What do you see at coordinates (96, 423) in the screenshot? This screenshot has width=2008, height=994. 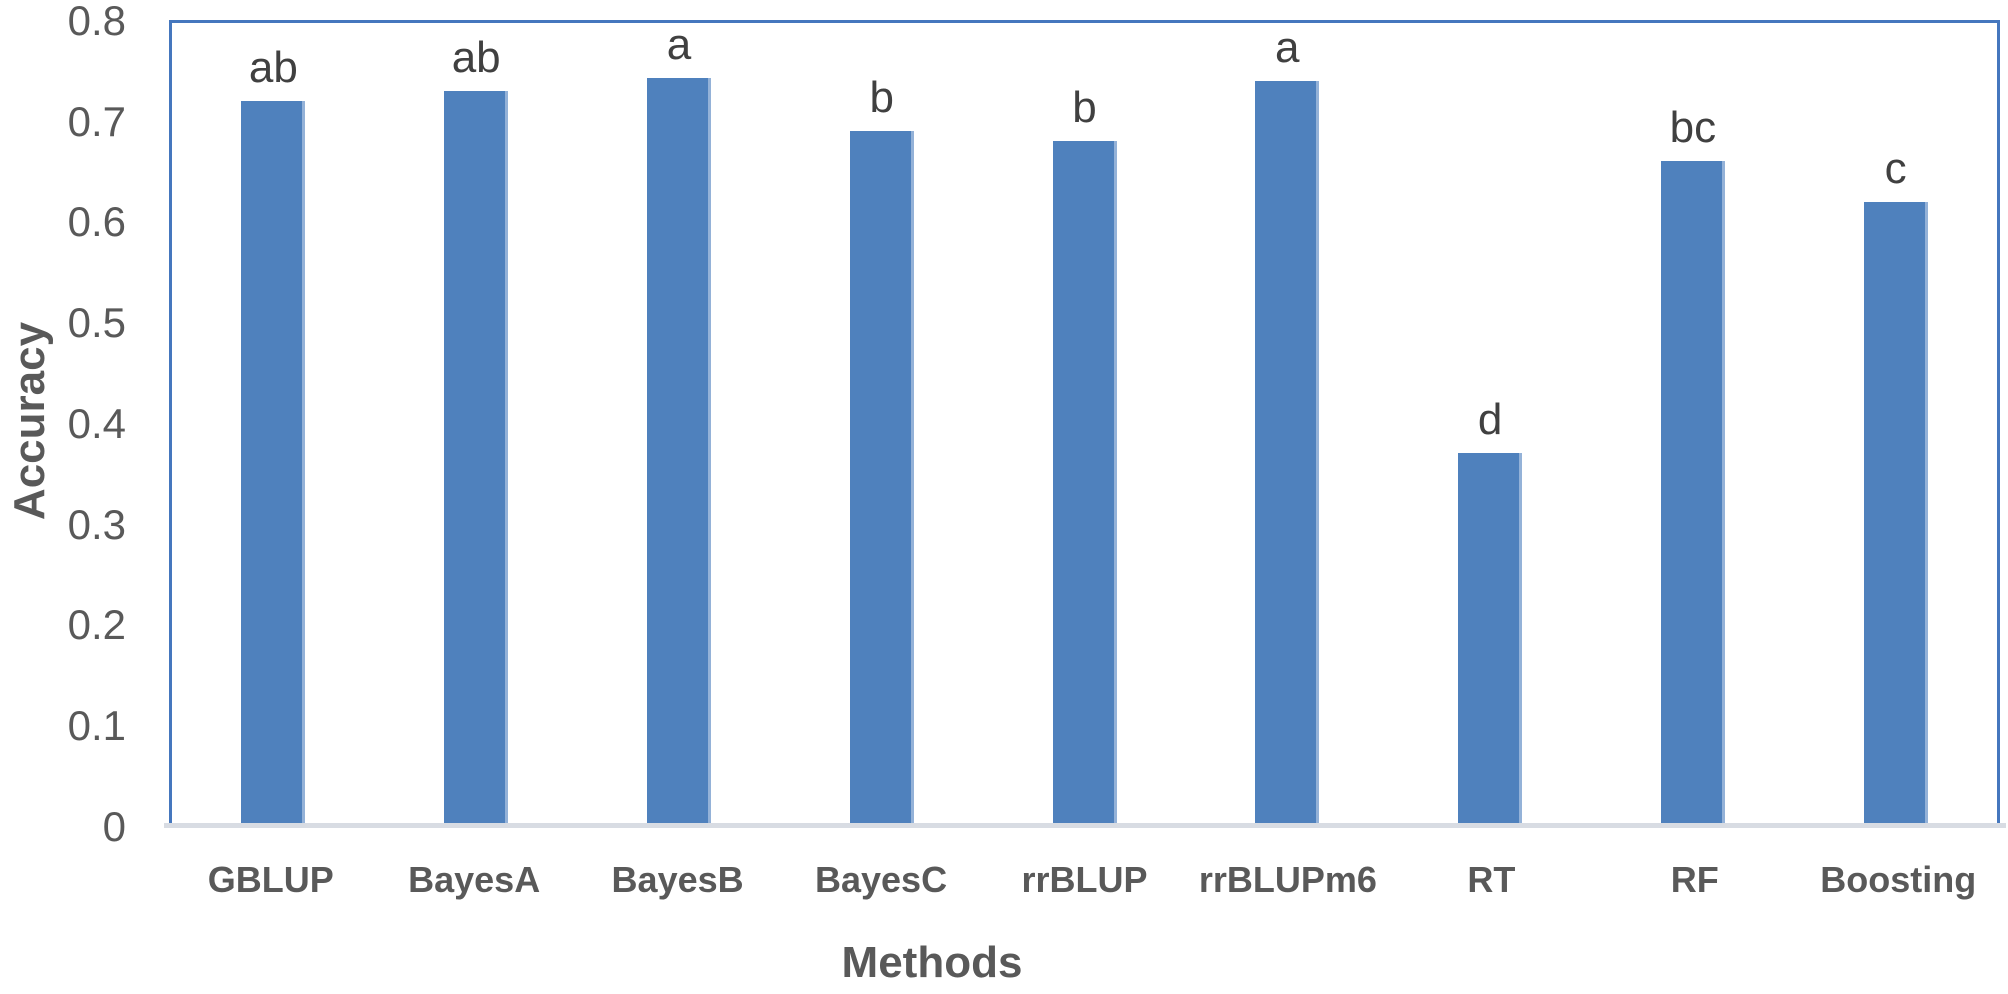 I see `y-tick-label-0.4: 0.4` at bounding box center [96, 423].